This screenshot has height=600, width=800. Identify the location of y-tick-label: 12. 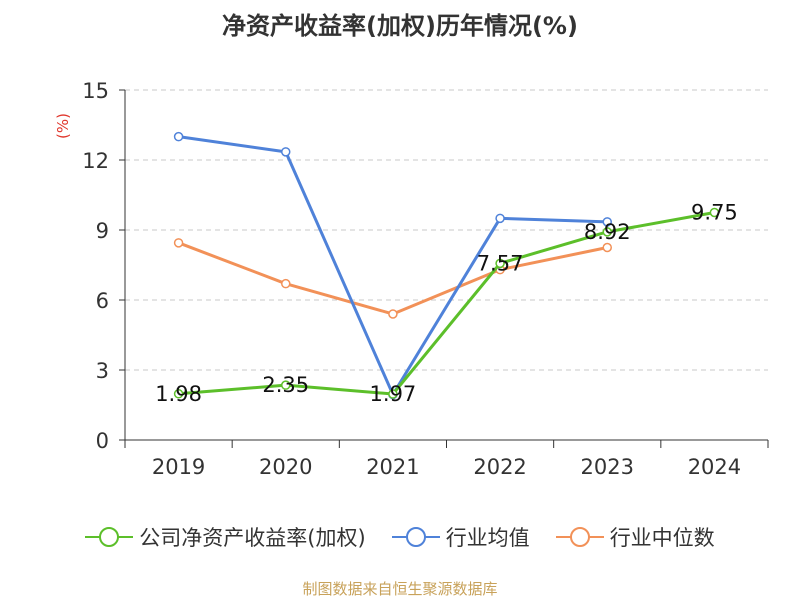
(95, 161).